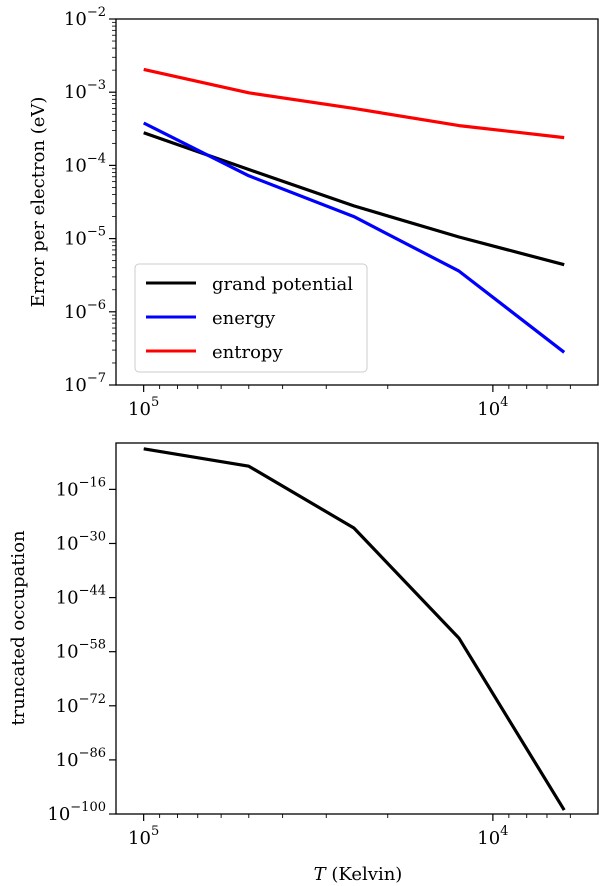 The image size is (599, 886). Describe the element at coordinates (81, 704) in the screenshot. I see `bottom-y-tick-label: 10−72` at that location.